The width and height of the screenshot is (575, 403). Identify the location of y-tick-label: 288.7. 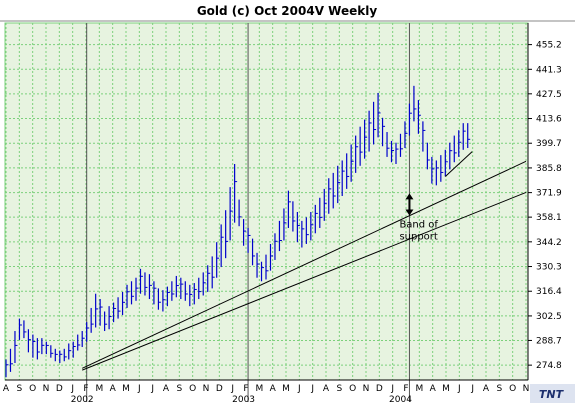
(549, 341).